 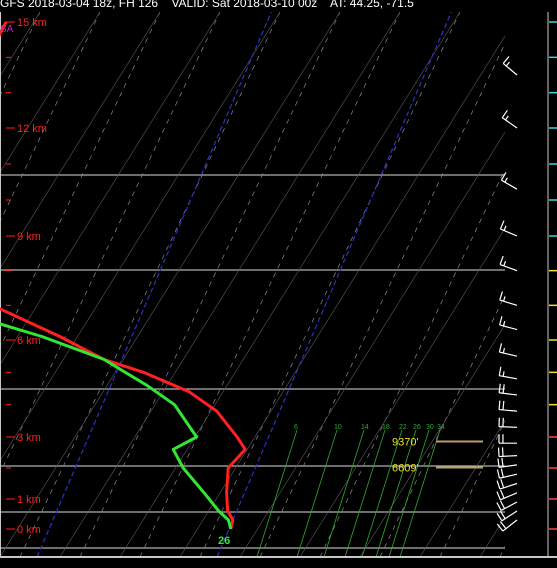 I want to click on height-tick-label: 12 km, so click(x=32, y=129).